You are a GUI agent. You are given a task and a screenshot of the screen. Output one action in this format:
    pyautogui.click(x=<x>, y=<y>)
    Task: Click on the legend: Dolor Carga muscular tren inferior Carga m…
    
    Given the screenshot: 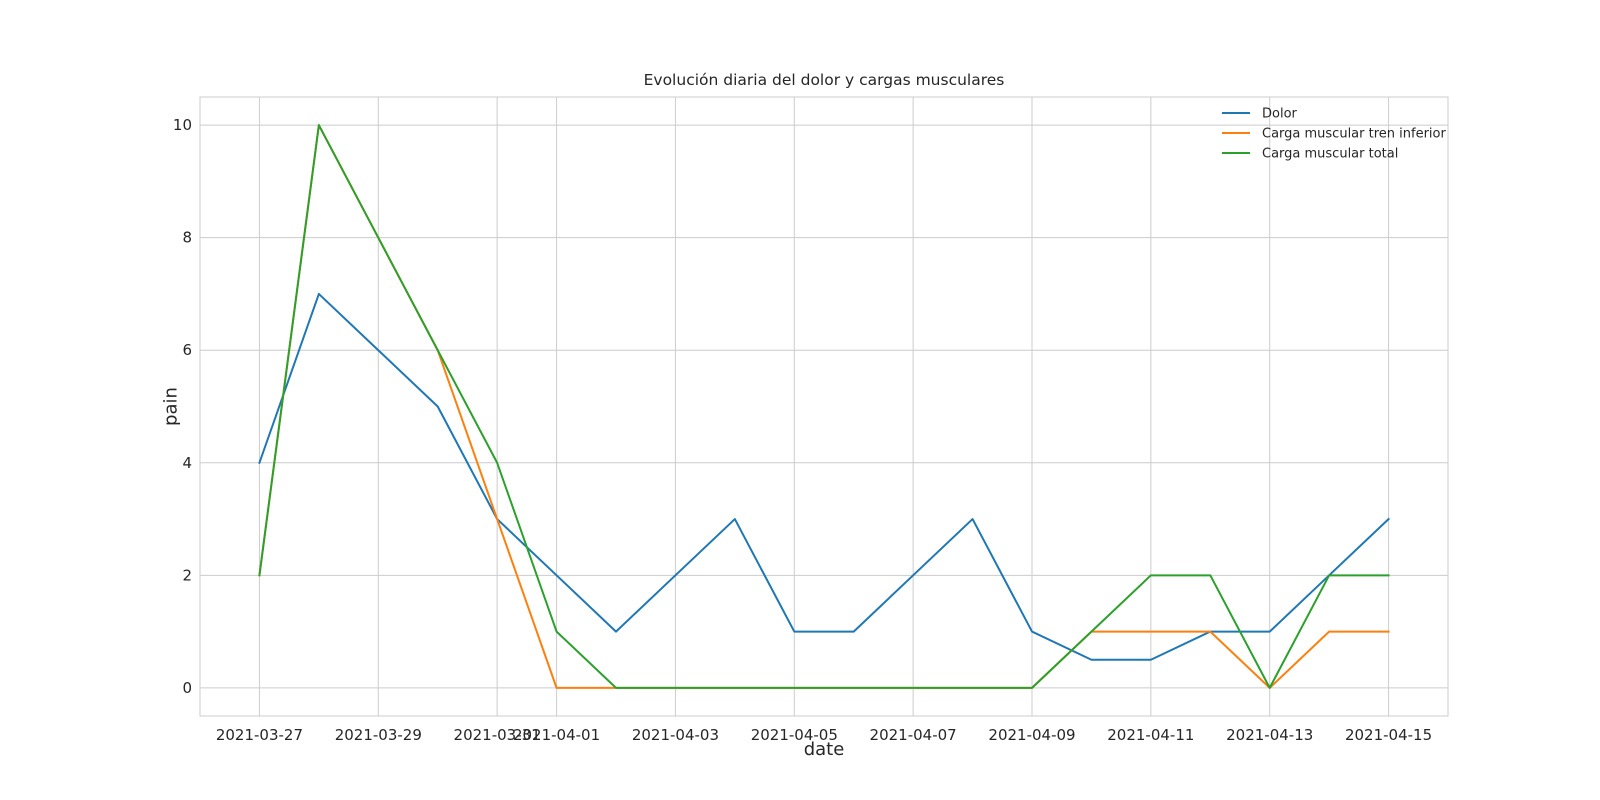 What is the action you would take?
    pyautogui.click(x=1334, y=134)
    